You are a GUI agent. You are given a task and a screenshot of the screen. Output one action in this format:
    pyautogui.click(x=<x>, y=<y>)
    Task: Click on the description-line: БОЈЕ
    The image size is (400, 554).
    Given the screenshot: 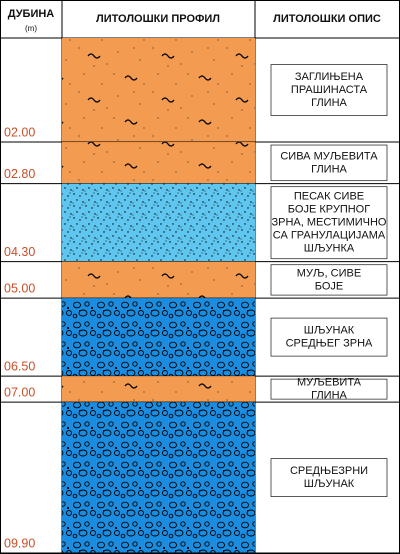 What is the action you would take?
    pyautogui.click(x=329, y=286)
    